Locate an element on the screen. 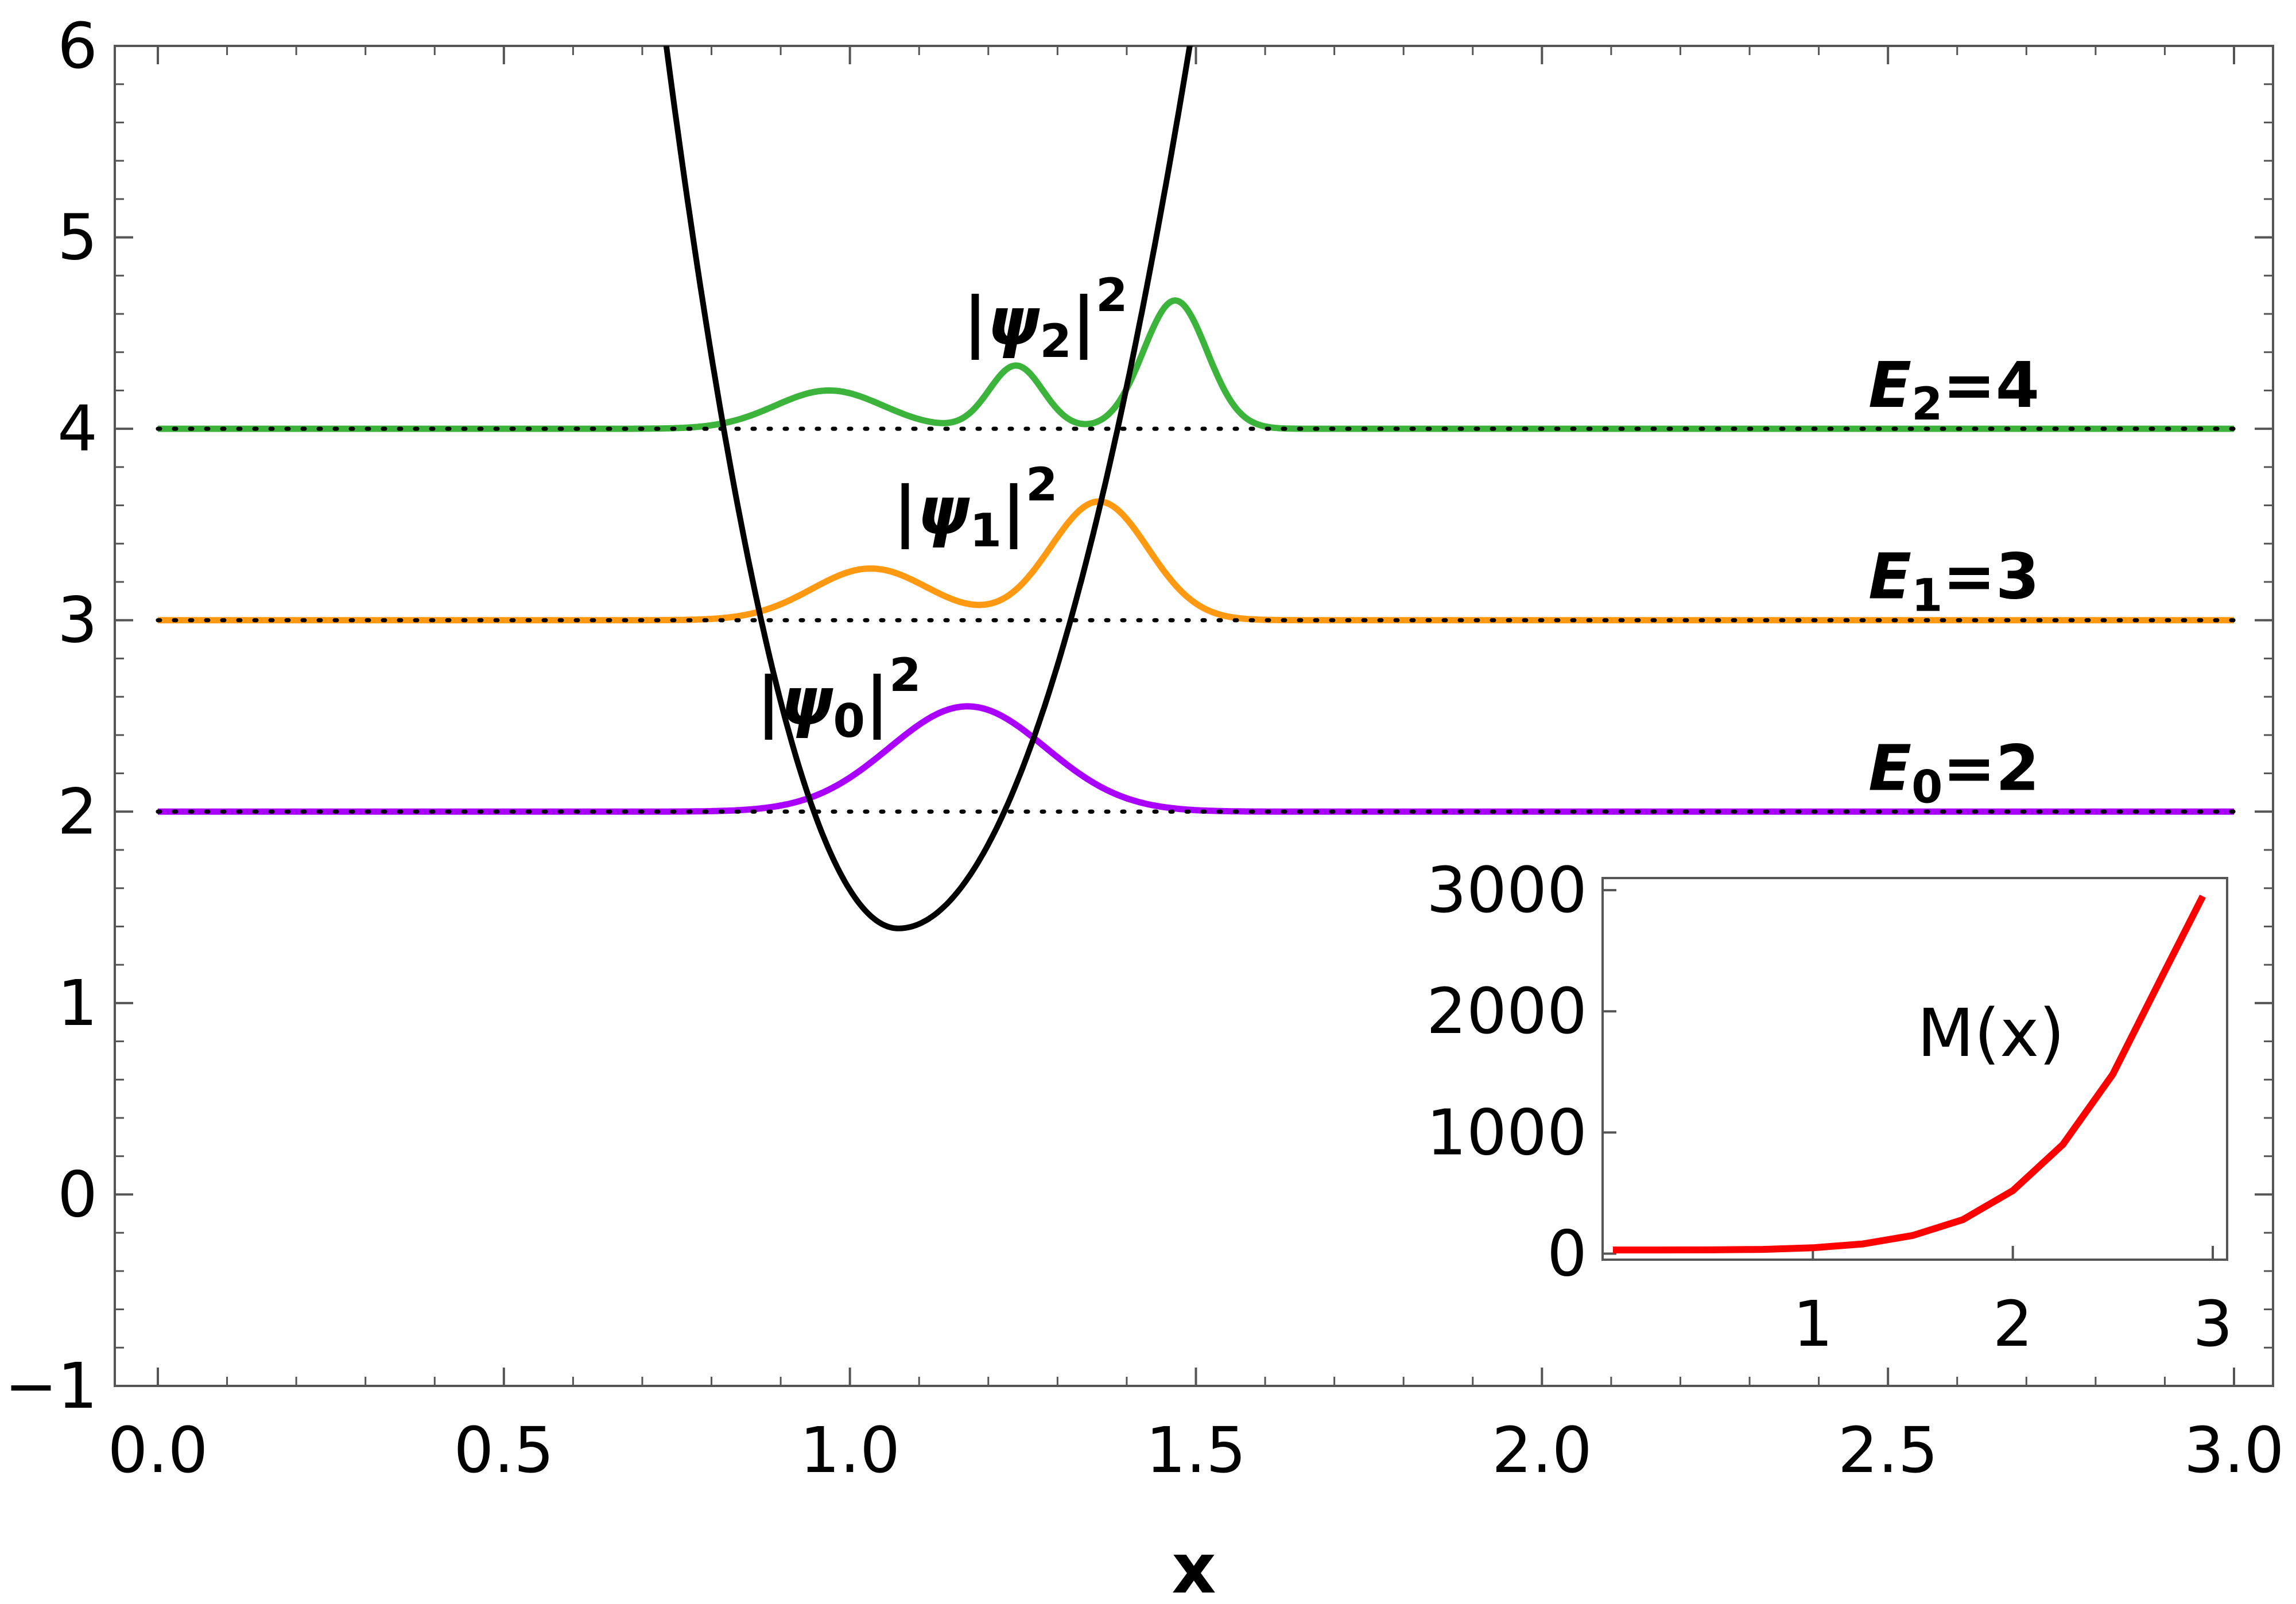 The width and height of the screenshot is (2296, 1604). energy-label-2: E2=4 is located at coordinates (1953, 389).